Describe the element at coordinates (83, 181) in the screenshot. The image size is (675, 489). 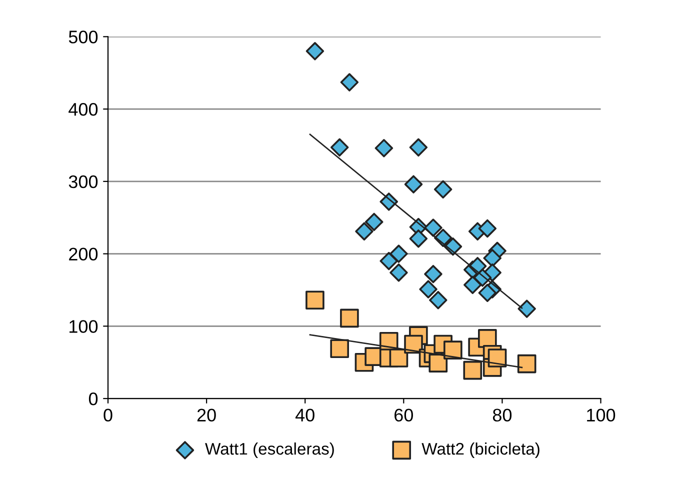
I see `y-tick-label: 300` at that location.